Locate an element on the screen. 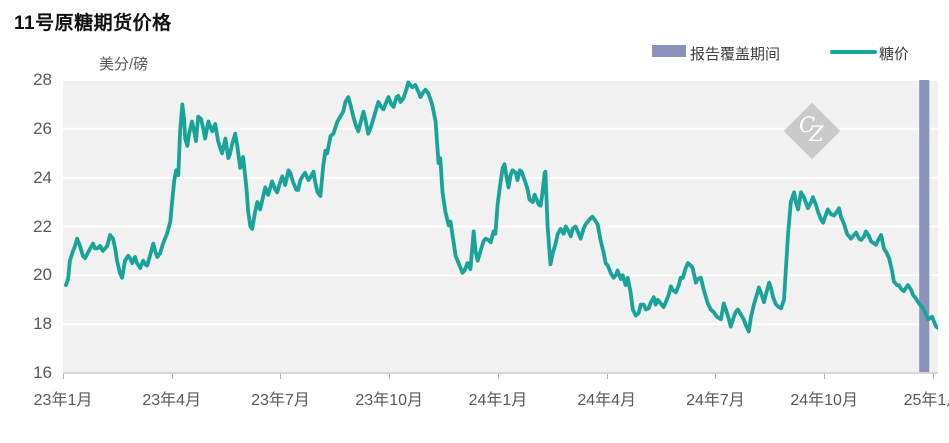 The width and height of the screenshot is (949, 443). x-tick-label-2: 23年7月 is located at coordinates (280, 400).